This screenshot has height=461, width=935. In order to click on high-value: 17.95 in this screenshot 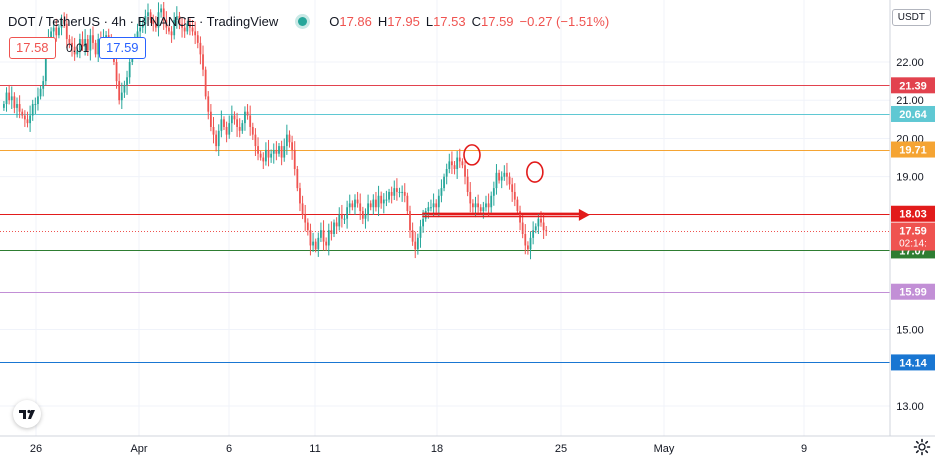, I will do `click(403, 21)`.